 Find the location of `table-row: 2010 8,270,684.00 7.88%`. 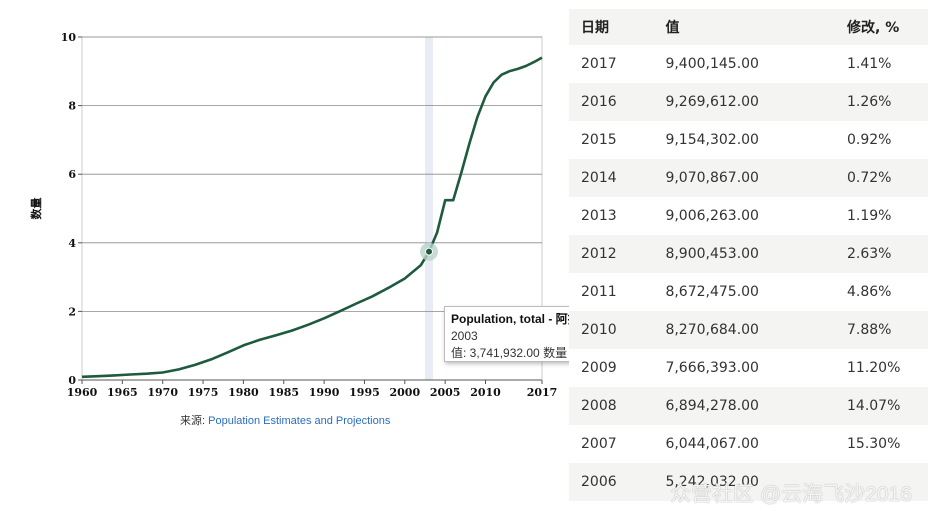

table-row: 2010 8,270,684.00 7.88% is located at coordinates (748, 330).